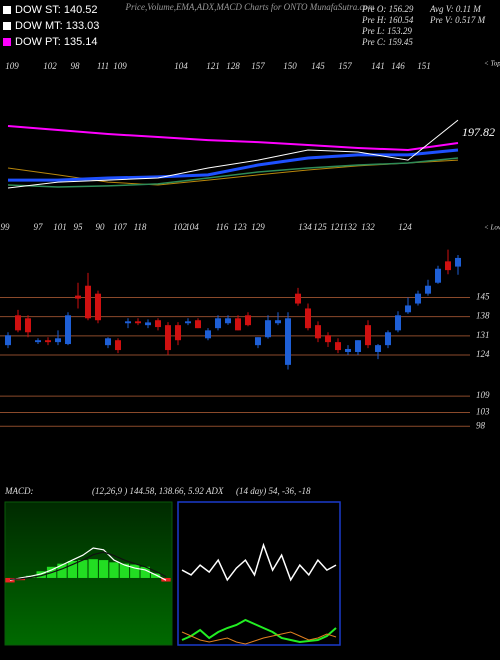  What do you see at coordinates (387, 9) in the screenshot?
I see `info-text: Pre O: 156.29` at bounding box center [387, 9].